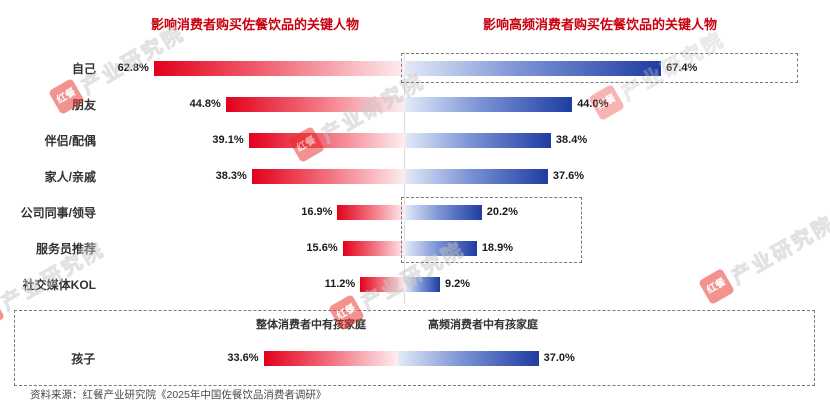 The image size is (830, 406). I want to click on bar-row: 朋友 44.8% 44.0%, so click(415, 104).